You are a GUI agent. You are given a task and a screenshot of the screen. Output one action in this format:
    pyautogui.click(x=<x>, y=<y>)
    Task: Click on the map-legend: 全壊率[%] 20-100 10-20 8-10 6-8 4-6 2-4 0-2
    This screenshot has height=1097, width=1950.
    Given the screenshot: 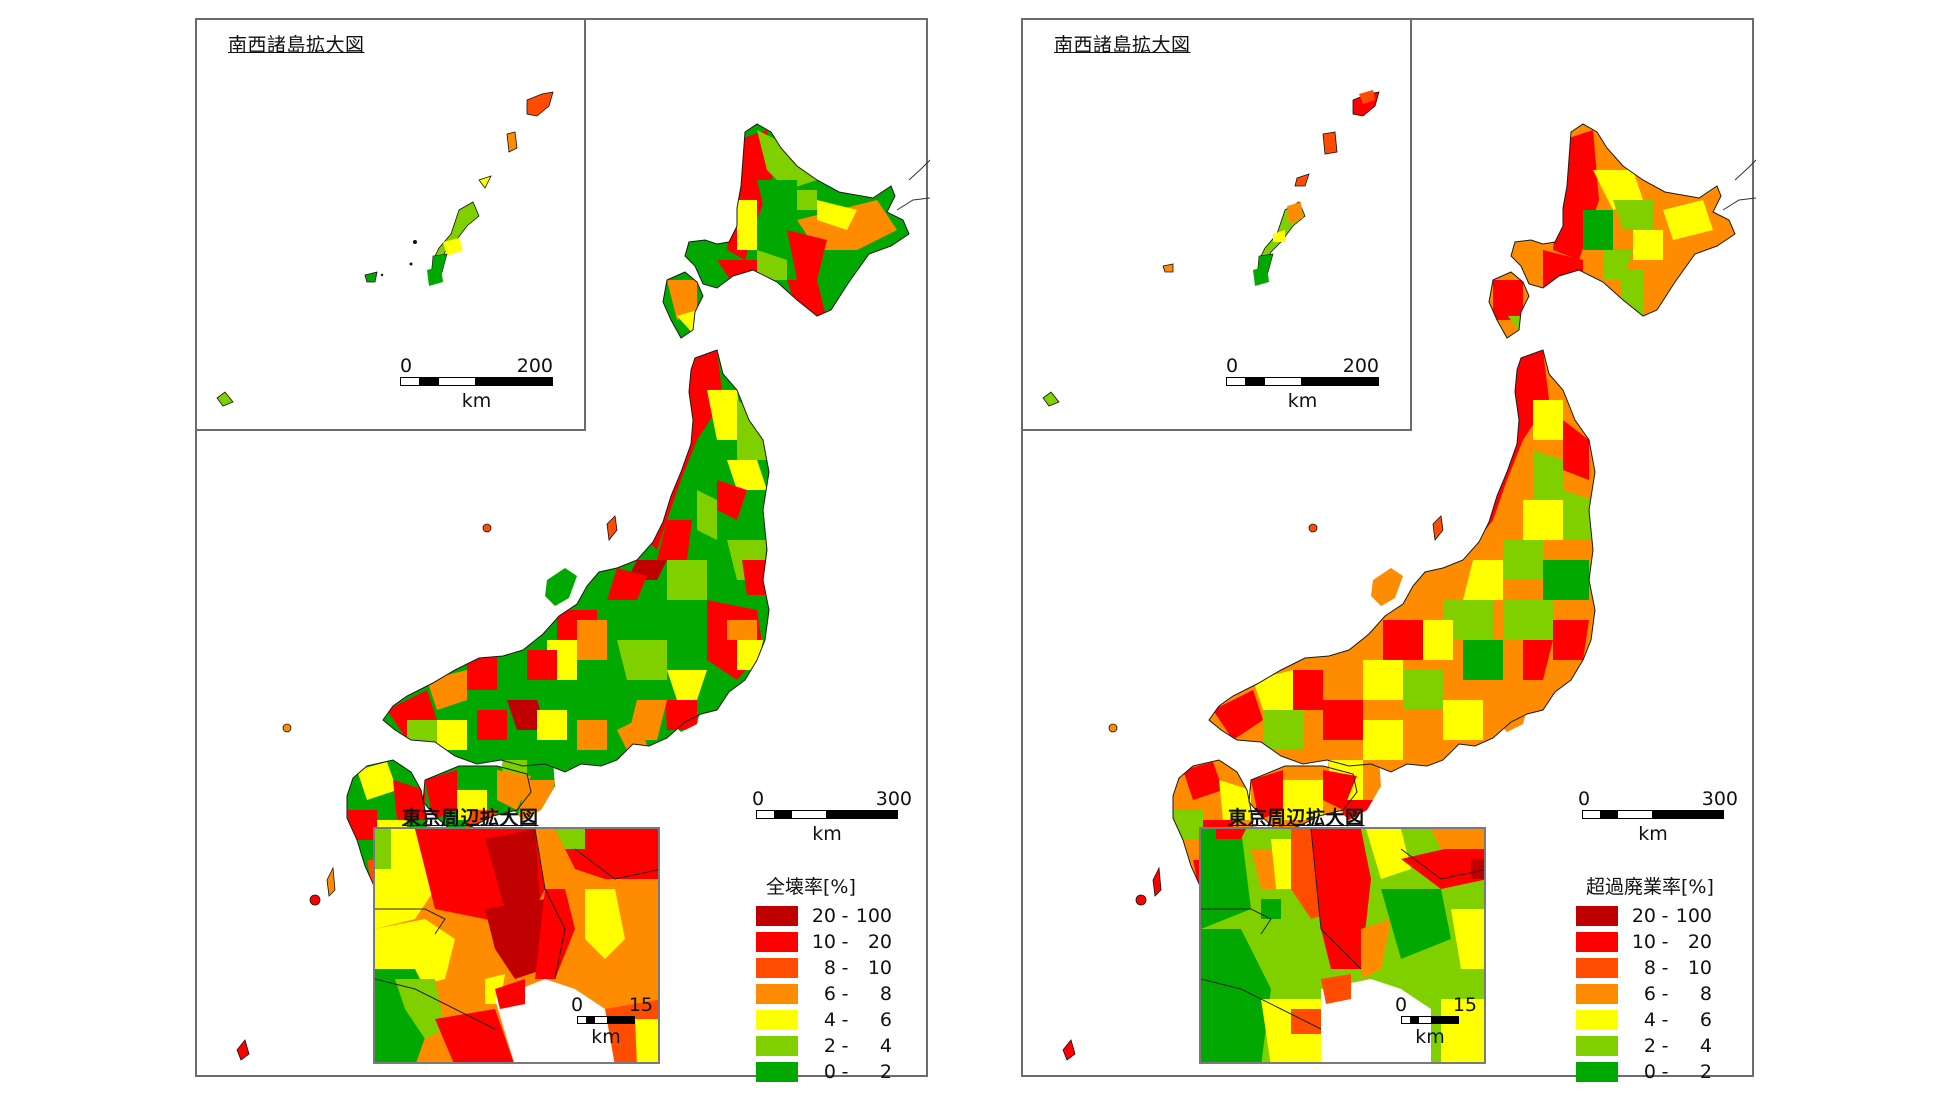 What is the action you would take?
    pyautogui.click(x=824, y=978)
    